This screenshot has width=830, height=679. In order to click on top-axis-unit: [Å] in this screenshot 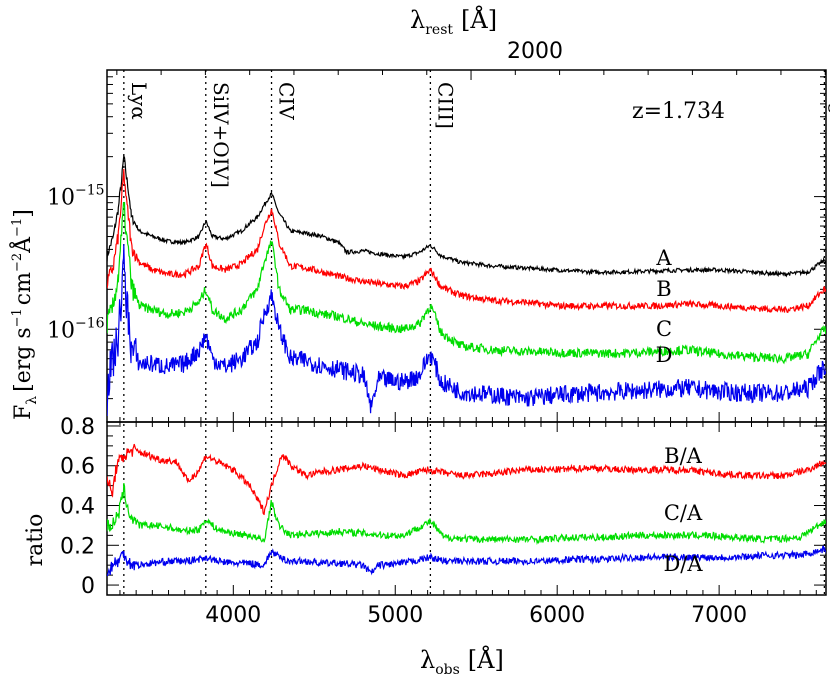, I will do `click(479, 19)`.